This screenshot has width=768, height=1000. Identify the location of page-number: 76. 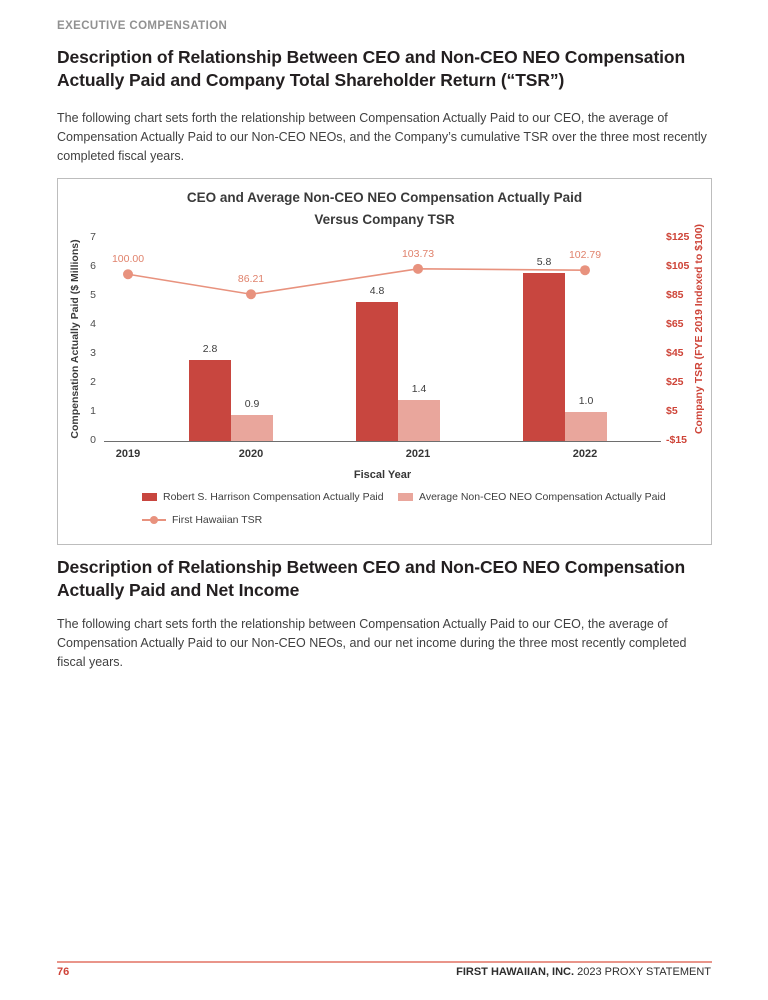
(63, 972).